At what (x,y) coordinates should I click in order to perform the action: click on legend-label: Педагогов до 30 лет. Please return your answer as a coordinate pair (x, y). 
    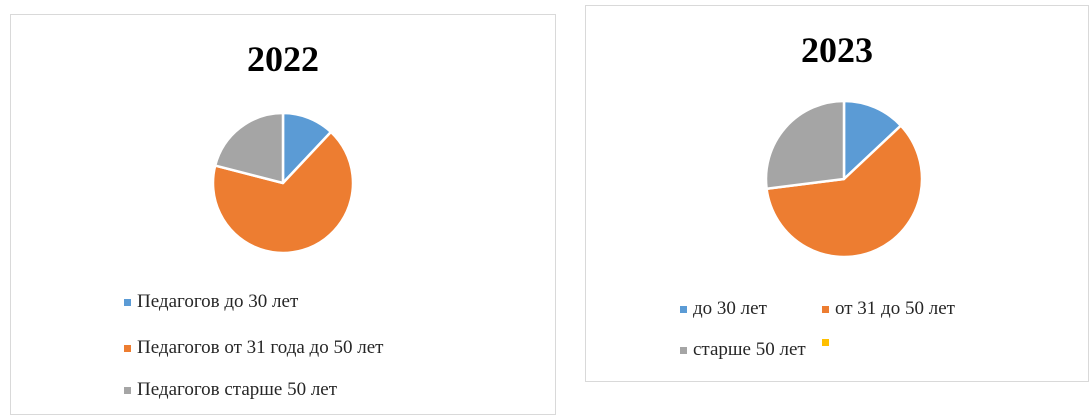
    Looking at the image, I should click on (218, 301).